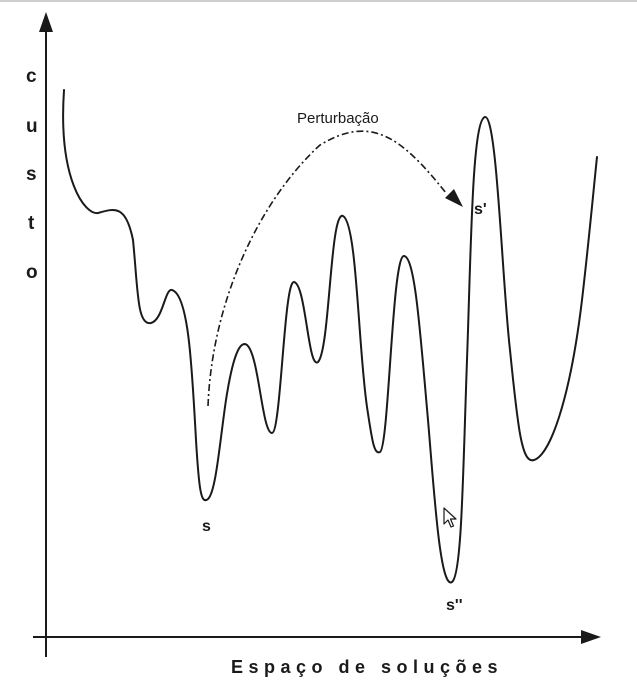 This screenshot has height=695, width=637. I want to click on mouse-pointer-icon, so click(450, 517).